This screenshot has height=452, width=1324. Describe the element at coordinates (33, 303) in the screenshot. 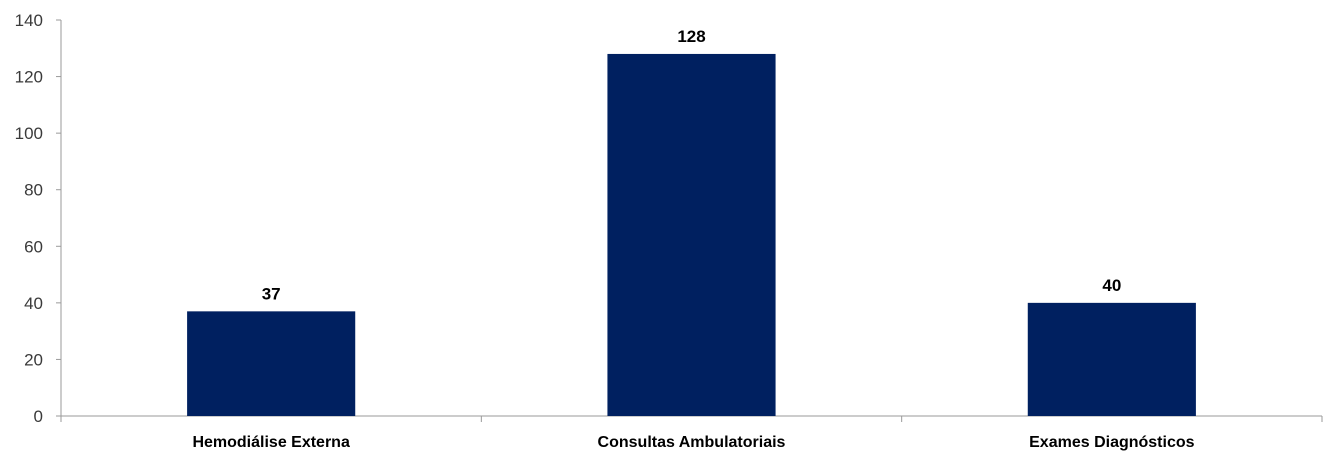

I see `y-tick-label: 40` at that location.